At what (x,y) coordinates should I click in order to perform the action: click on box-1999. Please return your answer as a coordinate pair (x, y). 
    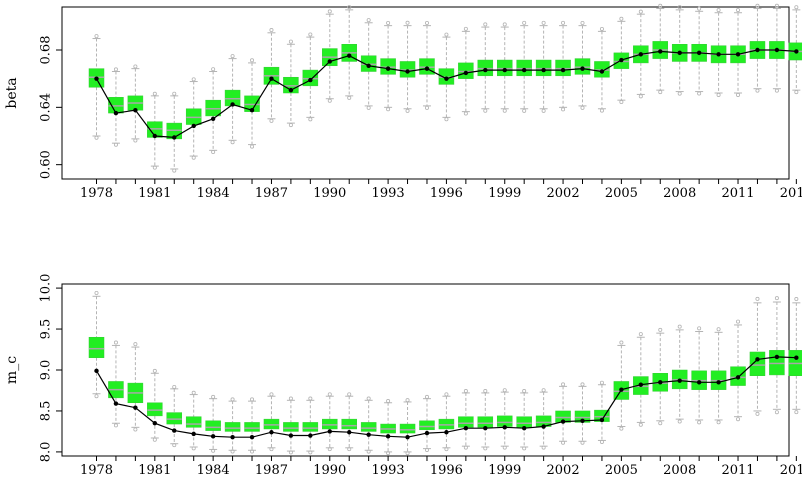
    Looking at the image, I should click on (504, 419).